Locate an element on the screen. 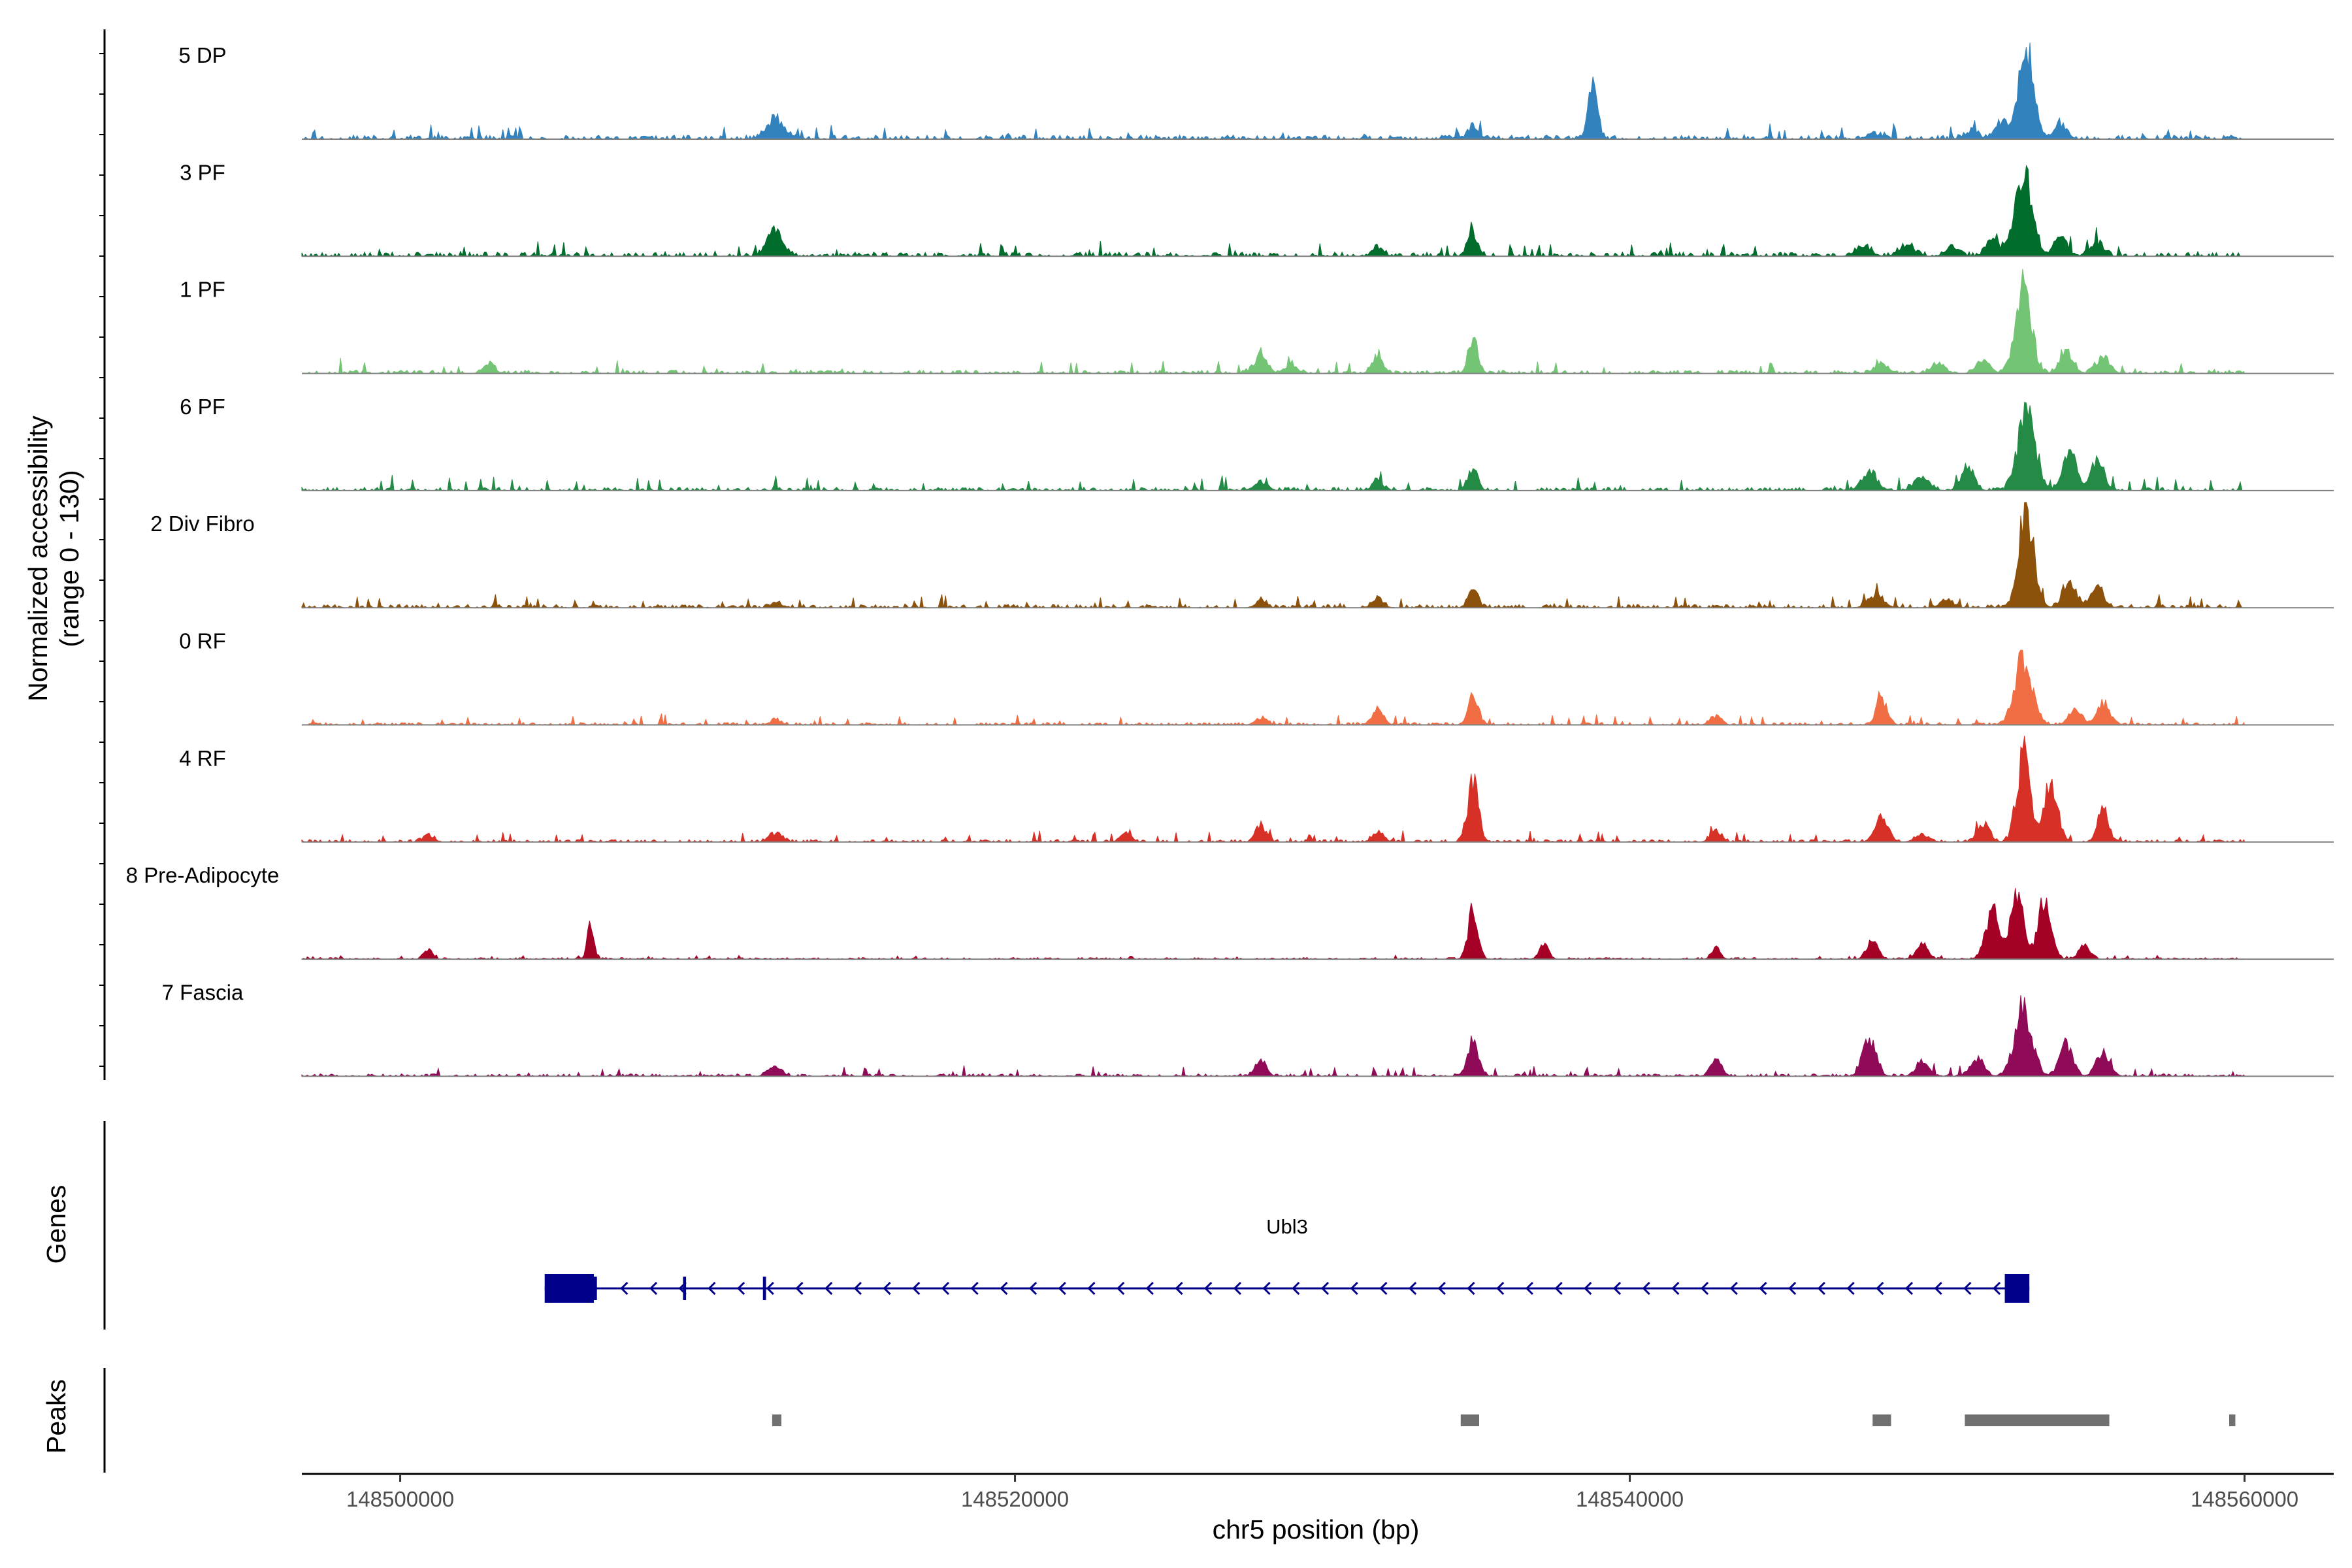 Image resolution: width=2352 pixels, height=1568 pixels. x-axis-title: chr5 position (bp) is located at coordinates (1316, 1529).